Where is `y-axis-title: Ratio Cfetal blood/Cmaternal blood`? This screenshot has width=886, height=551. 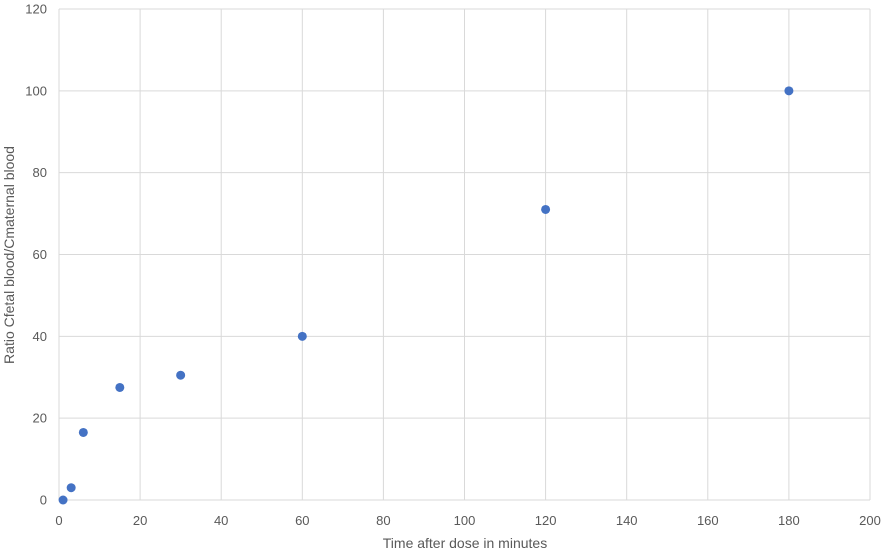 y-axis-title: Ratio Cfetal blood/Cmaternal blood is located at coordinates (9, 255).